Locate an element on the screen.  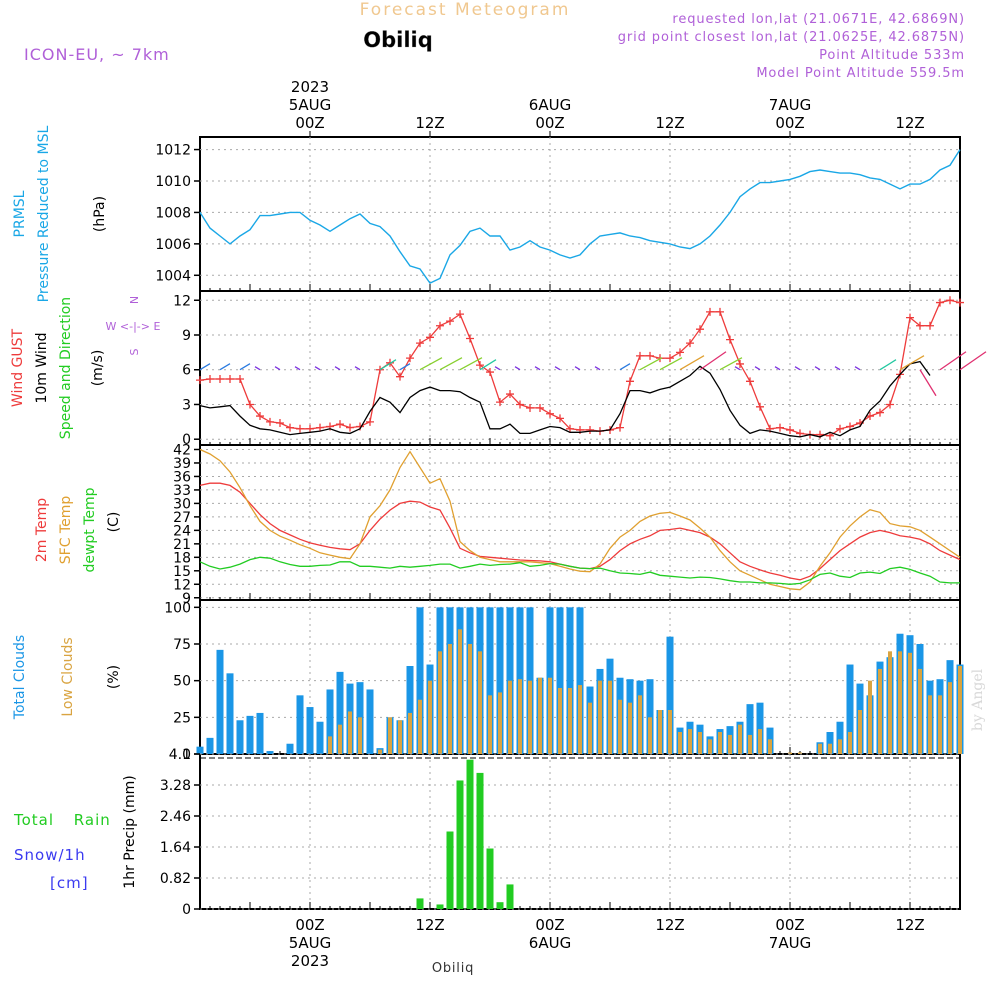
temperature-ytick-label: 21 is located at coordinates (182, 545).